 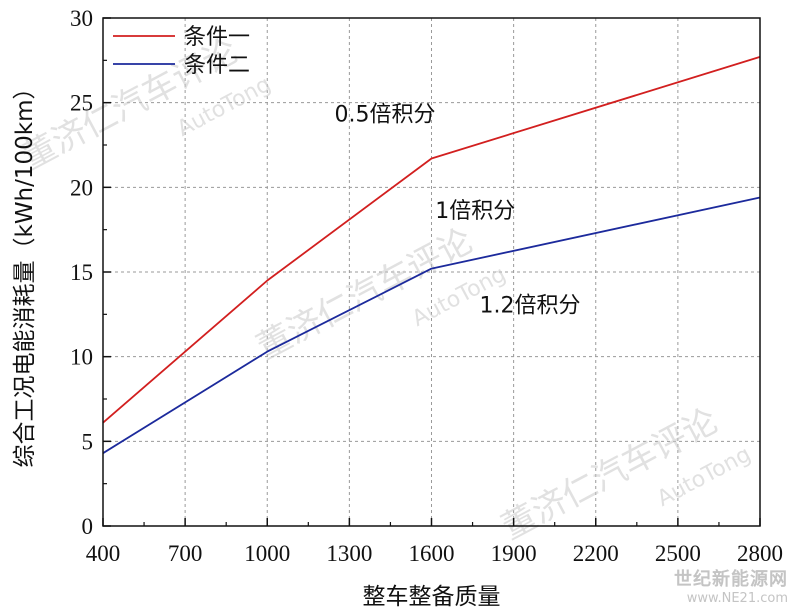 What do you see at coordinates (737, 598) in the screenshot?
I see `site-watermark-url: www.NE21.com` at bounding box center [737, 598].